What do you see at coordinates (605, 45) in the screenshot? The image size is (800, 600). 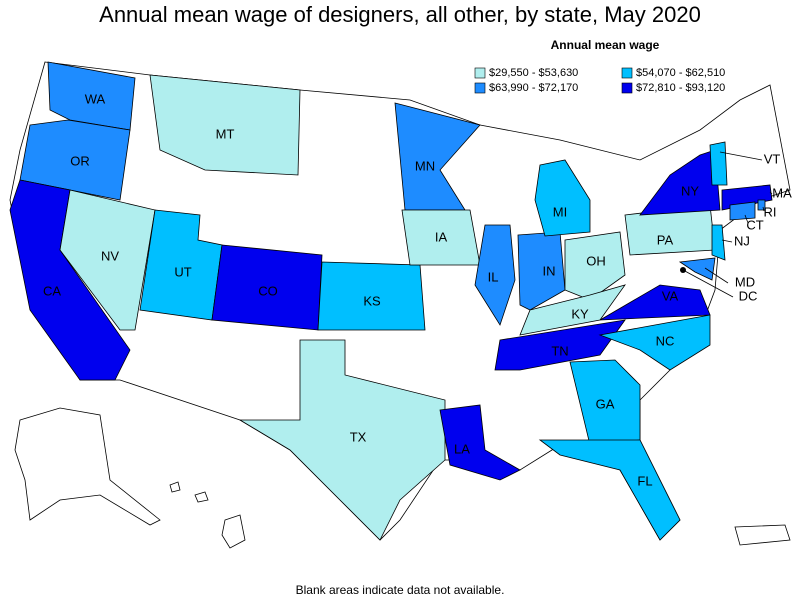 I see `legend-title: Annual mean wage` at bounding box center [605, 45].